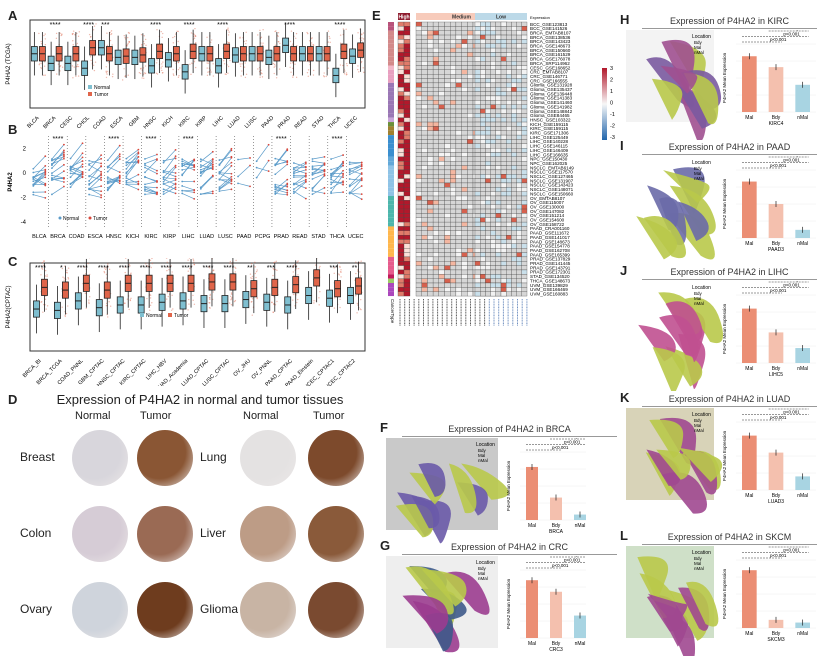  I want to click on significance-label: ****, so click(155, 25).